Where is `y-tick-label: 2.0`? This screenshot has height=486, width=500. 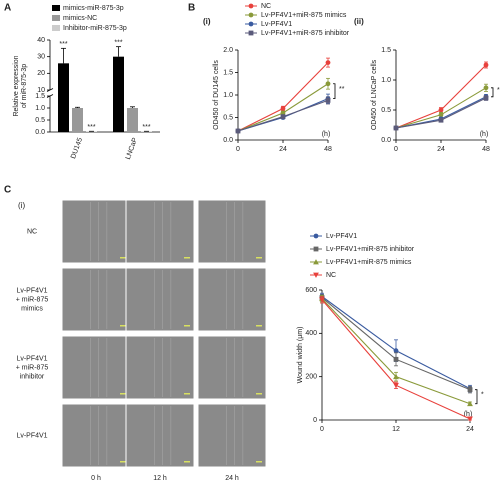
y-tick-label: 2.0 is located at coordinates (228, 50).